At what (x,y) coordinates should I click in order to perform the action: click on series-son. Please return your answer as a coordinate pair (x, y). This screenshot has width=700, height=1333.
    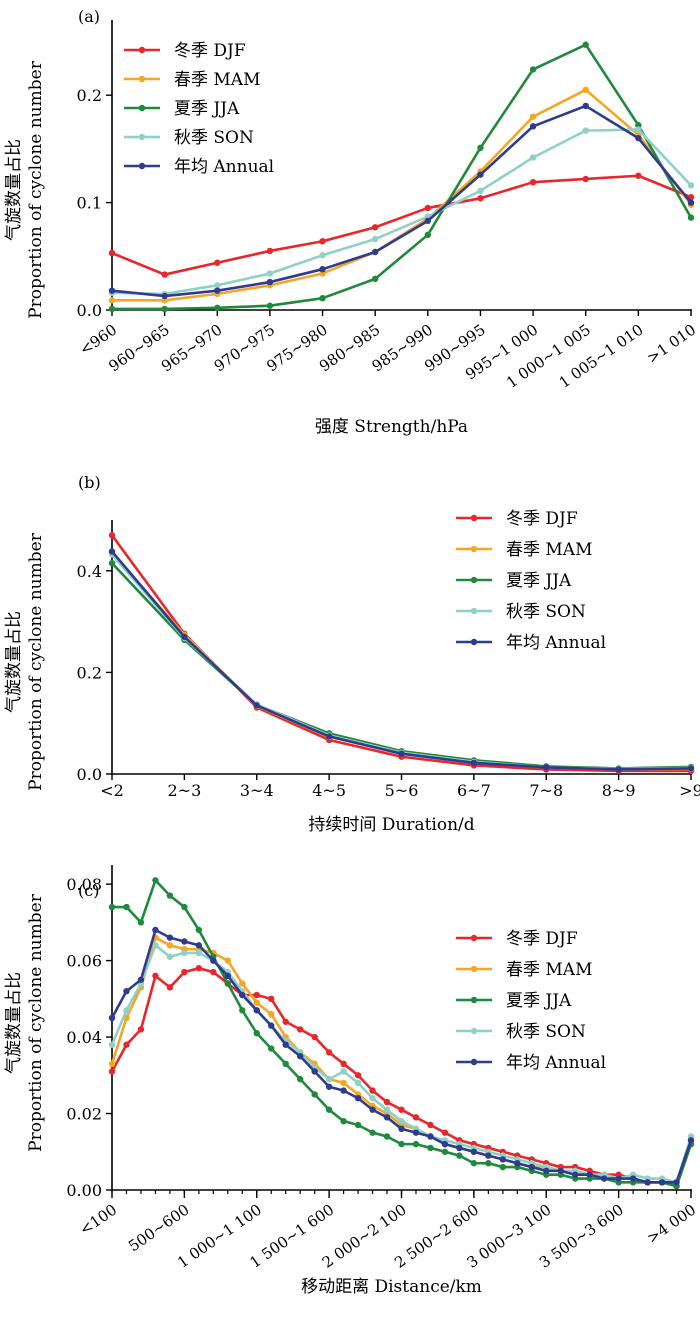
    Looking at the image, I should click on (401, 662).